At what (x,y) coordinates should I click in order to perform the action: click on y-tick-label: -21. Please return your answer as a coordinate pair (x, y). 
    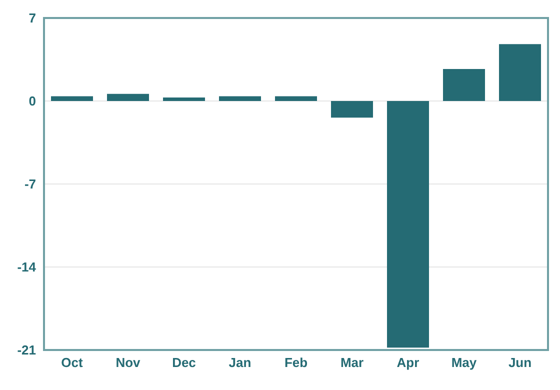
    Looking at the image, I should click on (26, 350).